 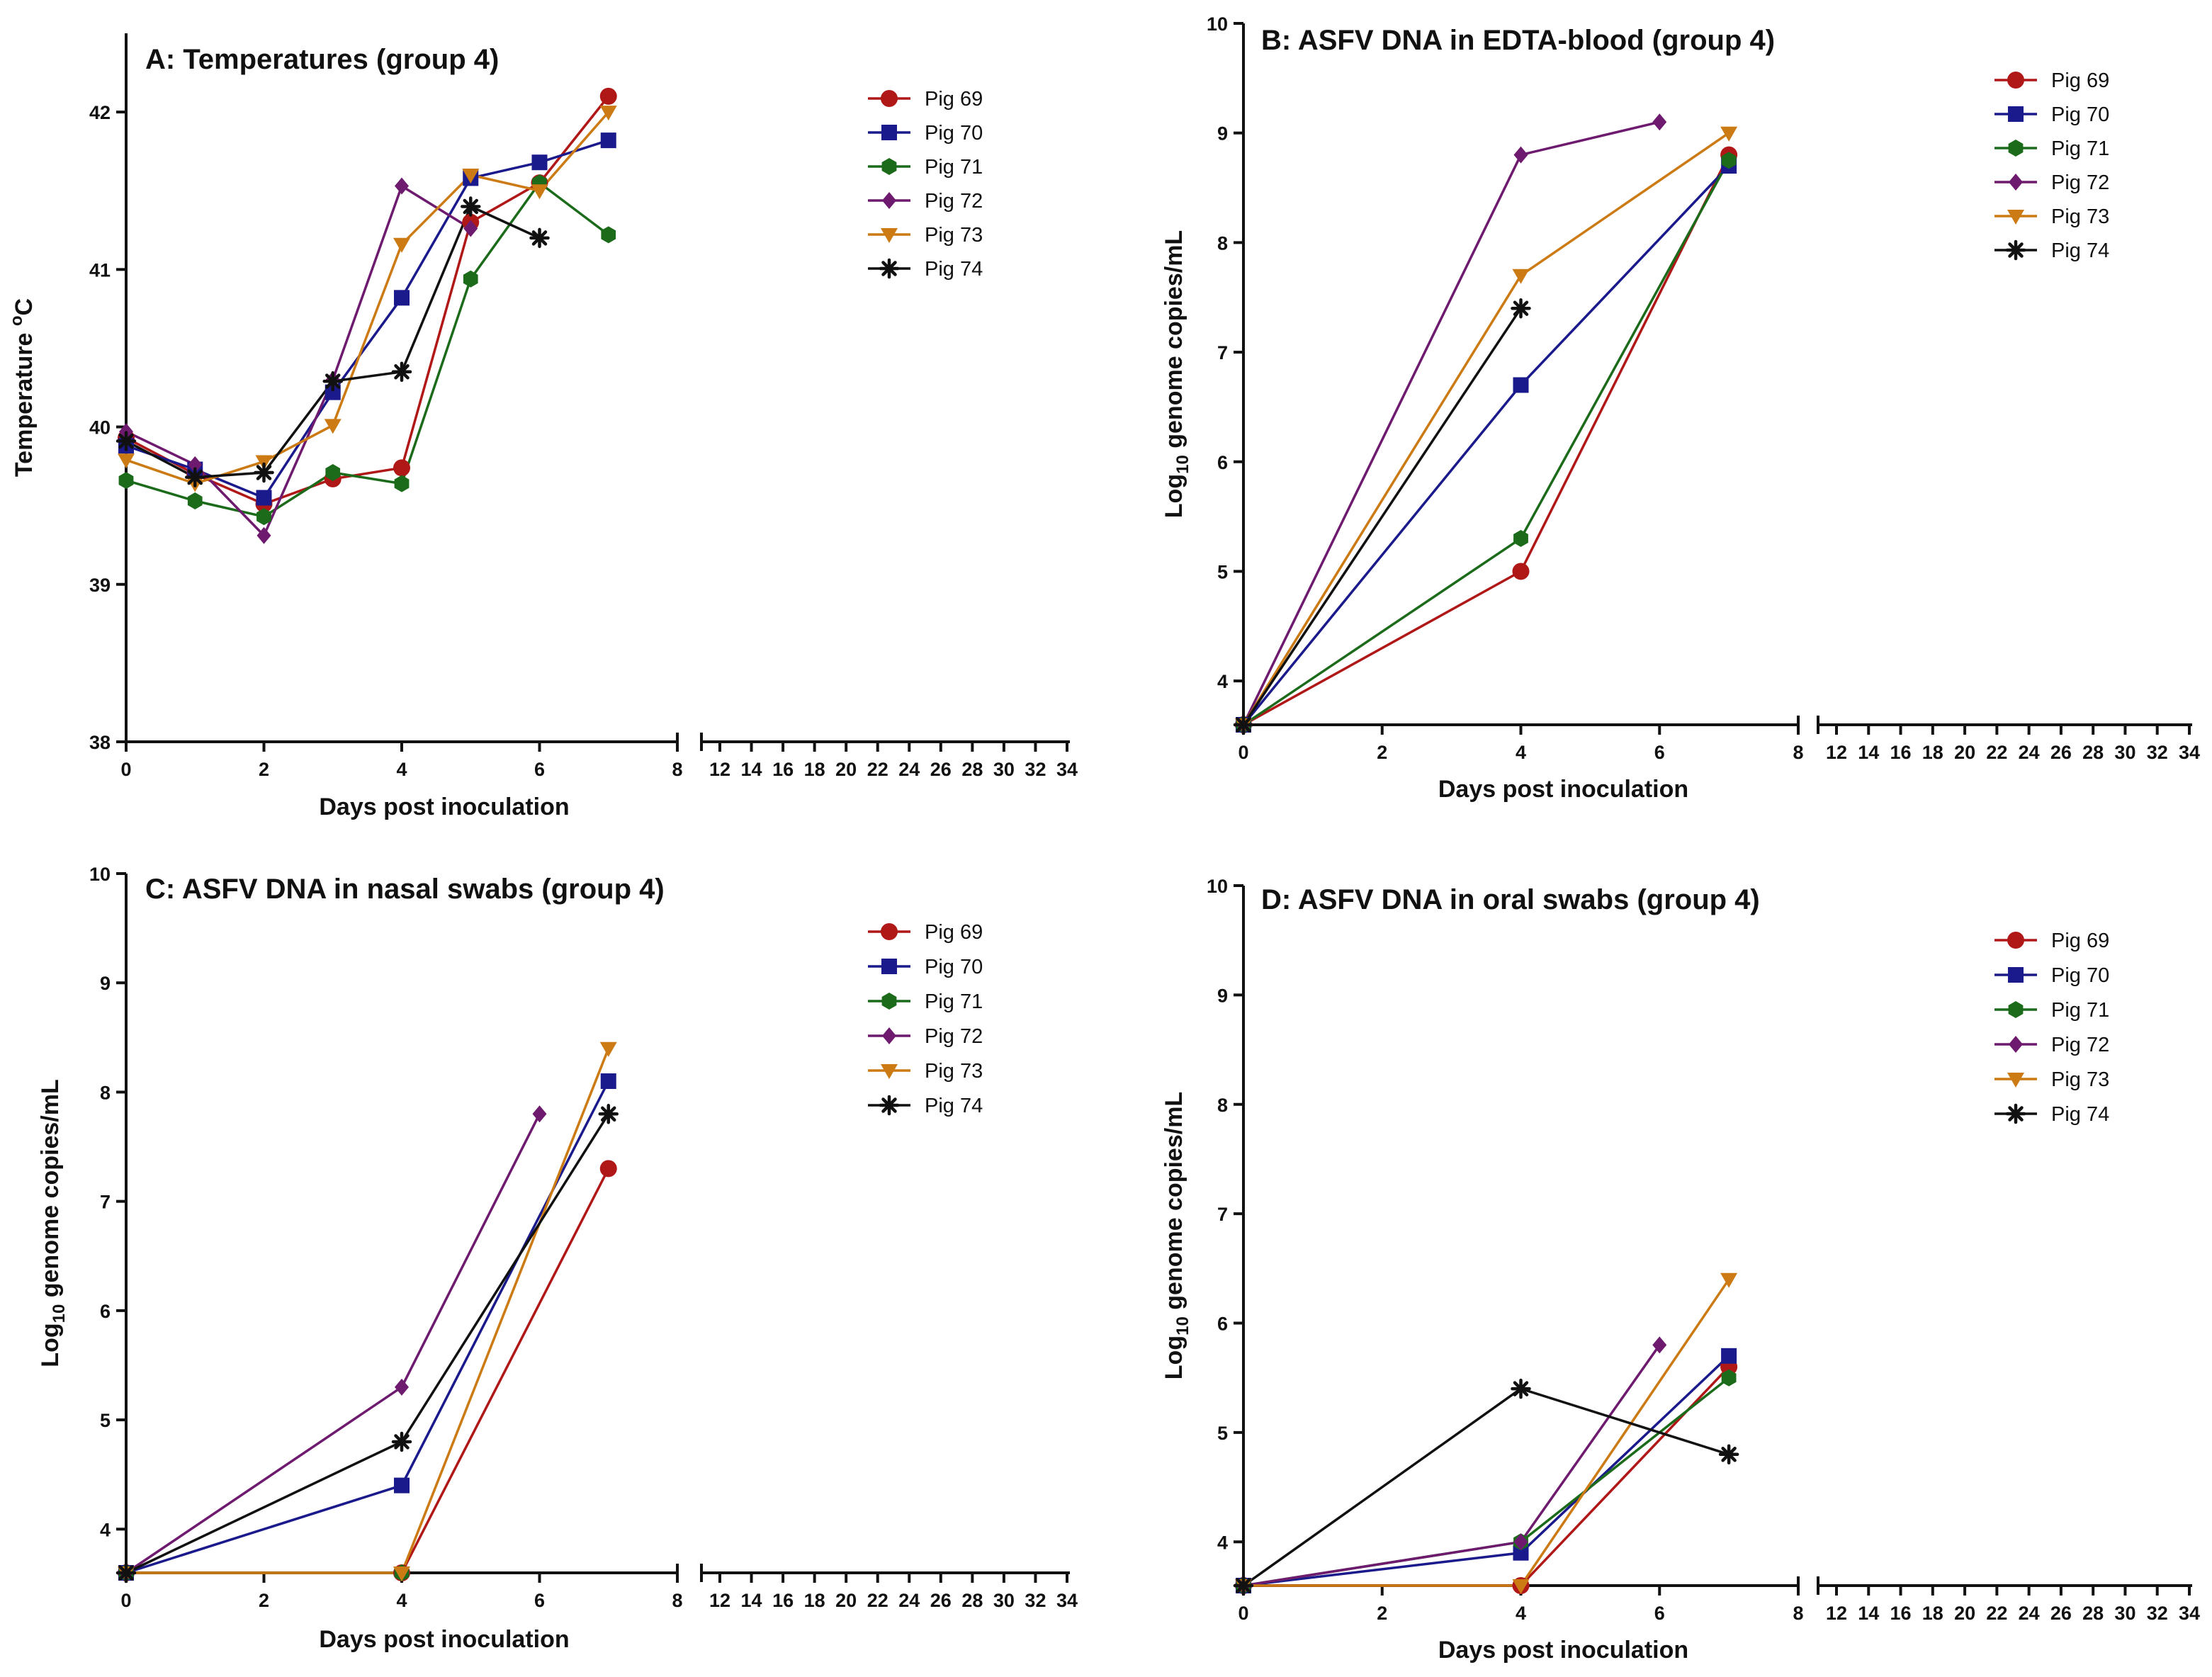 I want to click on chart-title: D: ASFV DNA in oral swabs (group 4), so click(x=1511, y=900).